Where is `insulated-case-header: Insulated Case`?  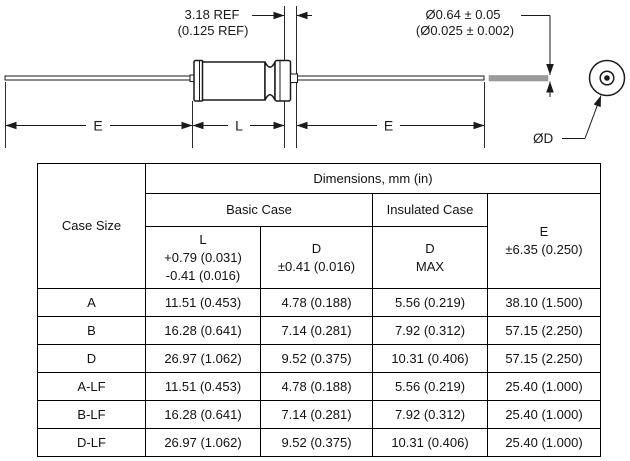 insulated-case-header: Insulated Case is located at coordinates (430, 210).